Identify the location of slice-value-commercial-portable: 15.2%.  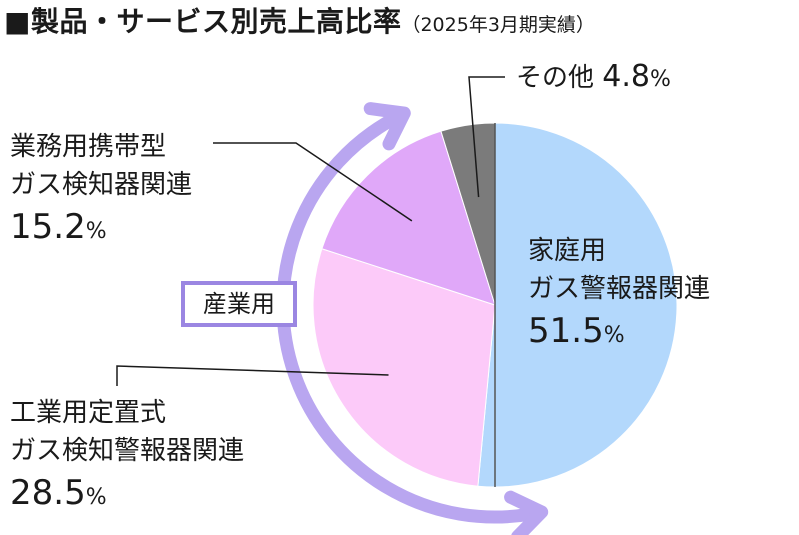
(101, 229).